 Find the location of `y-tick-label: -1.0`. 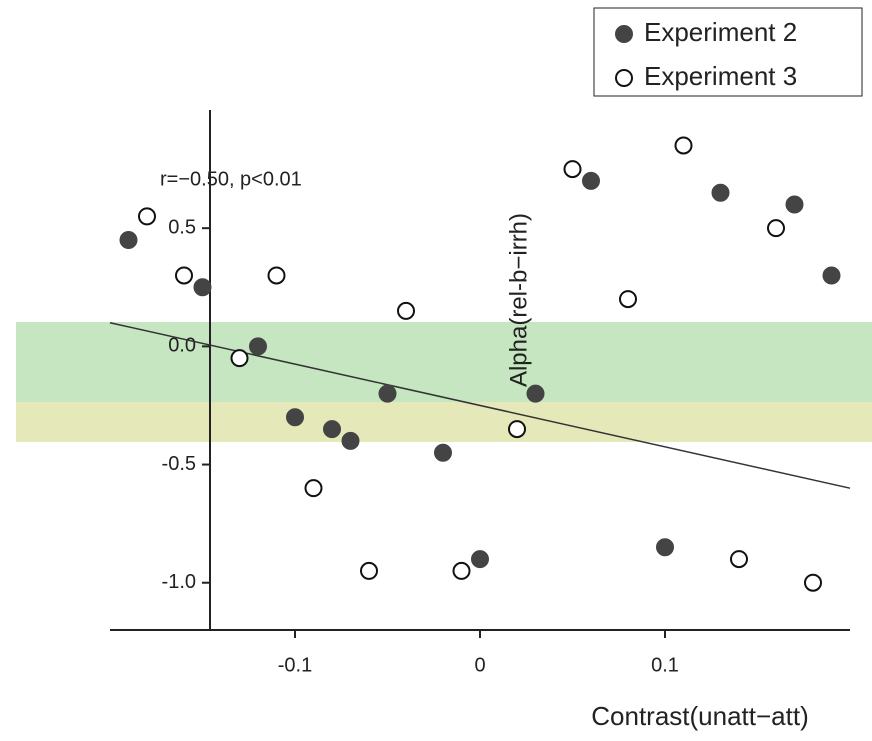

y-tick-label: -1.0 is located at coordinates (179, 582).